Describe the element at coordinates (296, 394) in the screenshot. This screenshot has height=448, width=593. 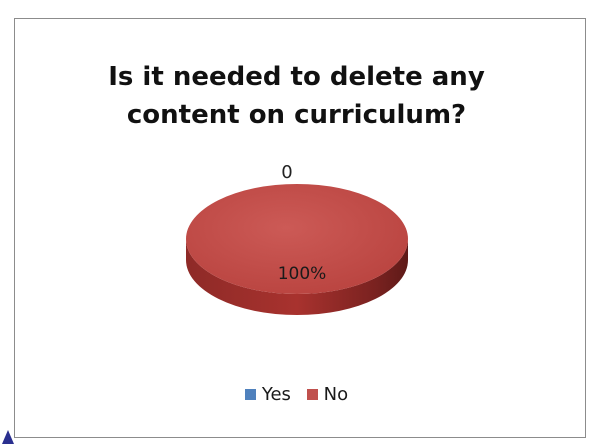
I see `chart-legend: Yes No` at that location.